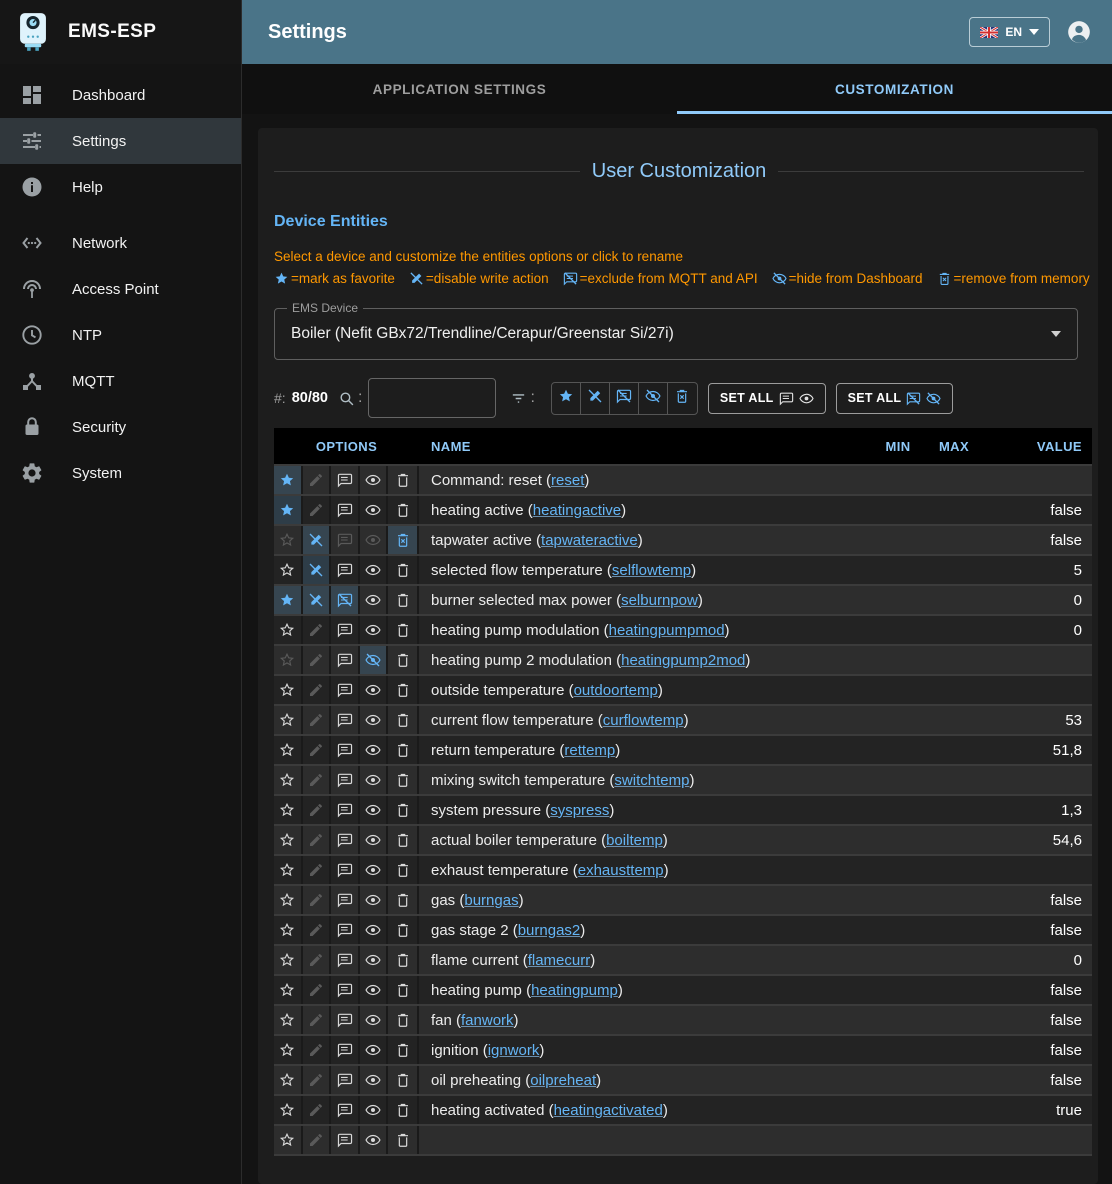  Describe the element at coordinates (120, 95) in the screenshot. I see `sidebar-item-dashboard: Dashboard` at that location.